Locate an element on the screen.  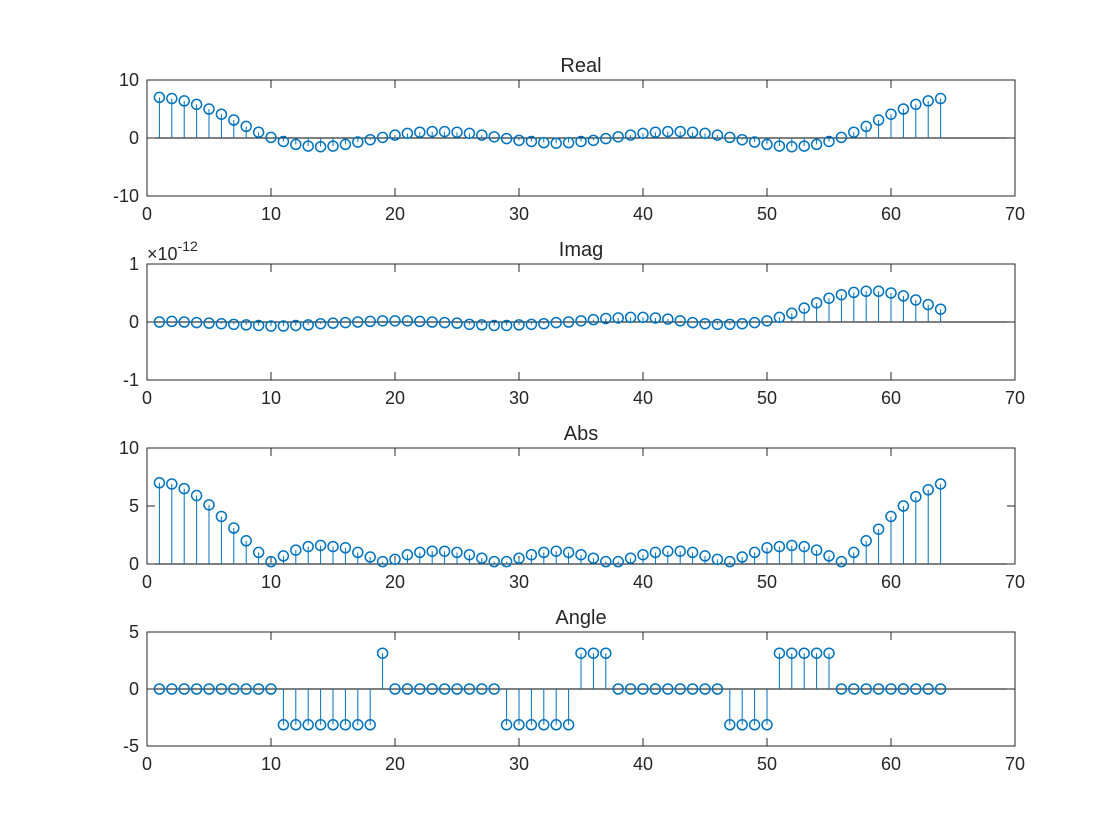
y-tick-label: -10 is located at coordinates (126, 196).